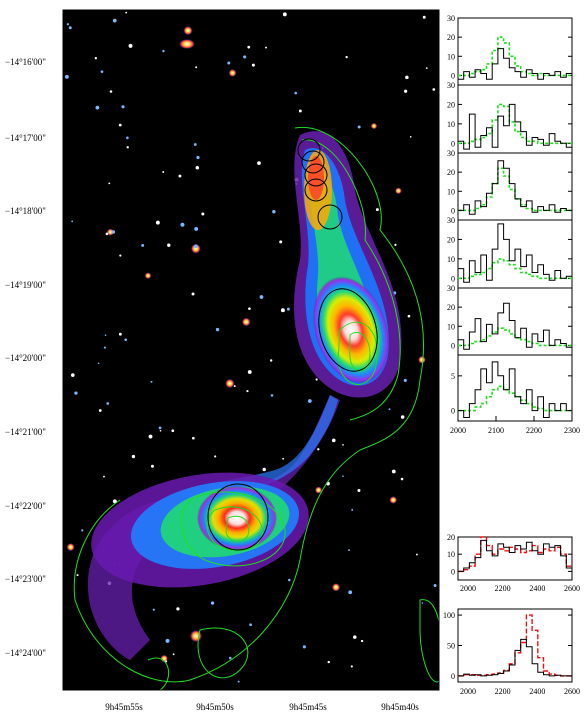  Describe the element at coordinates (200, 530) in the screenshot. I see `lower-galaxy` at that location.